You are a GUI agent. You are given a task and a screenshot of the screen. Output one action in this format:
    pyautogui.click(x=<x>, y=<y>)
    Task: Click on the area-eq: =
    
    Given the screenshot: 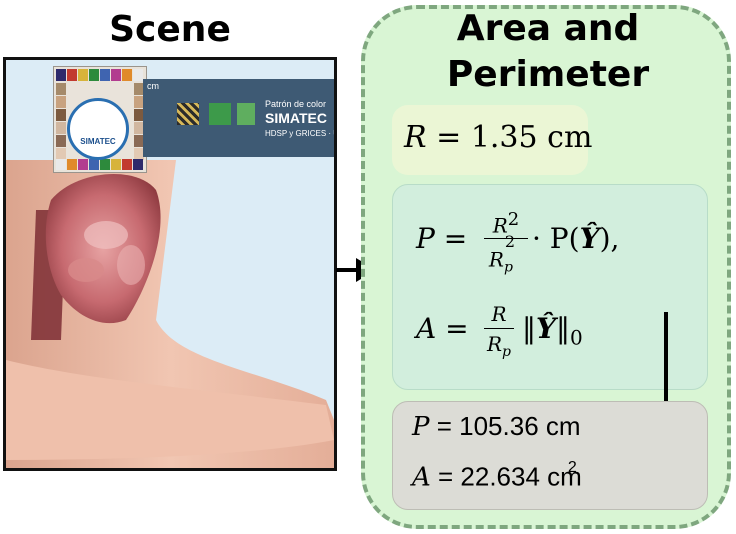 What is the action you would take?
    pyautogui.click(x=452, y=328)
    